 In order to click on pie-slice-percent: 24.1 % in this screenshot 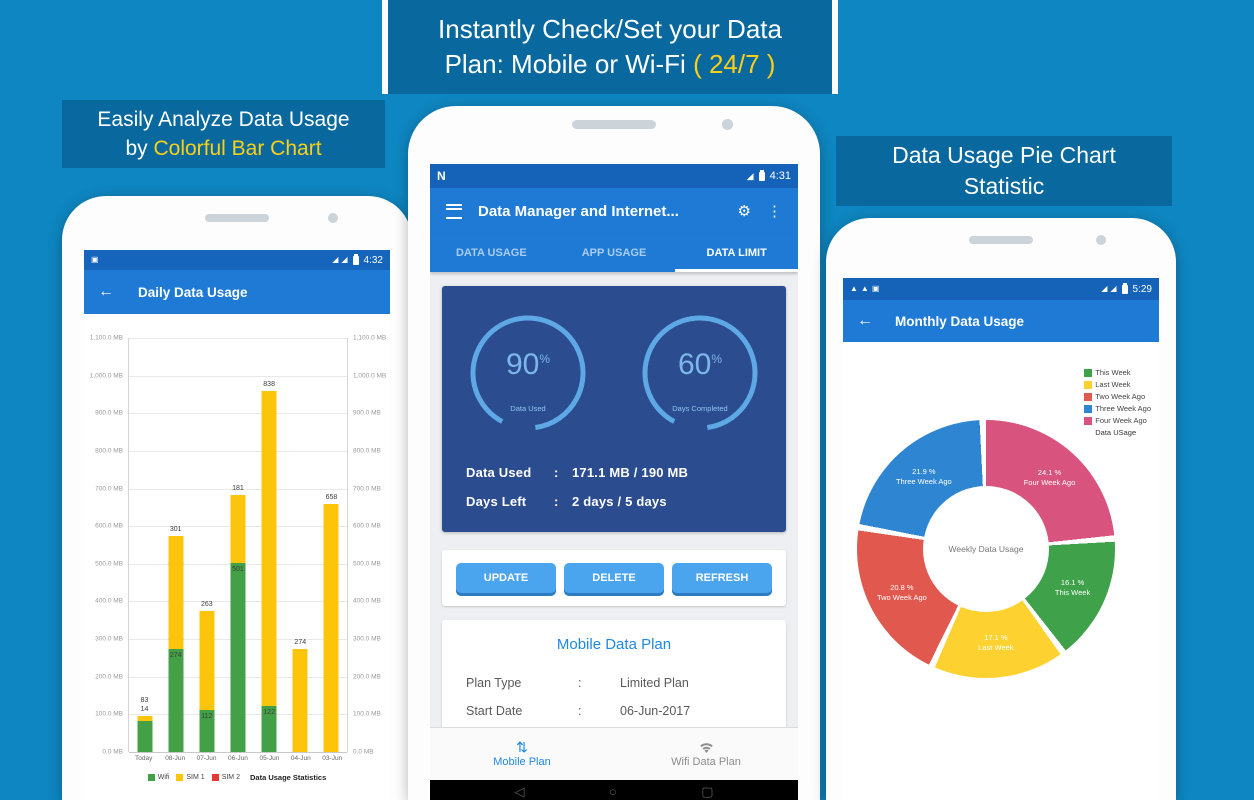, I will do `click(1049, 473)`.